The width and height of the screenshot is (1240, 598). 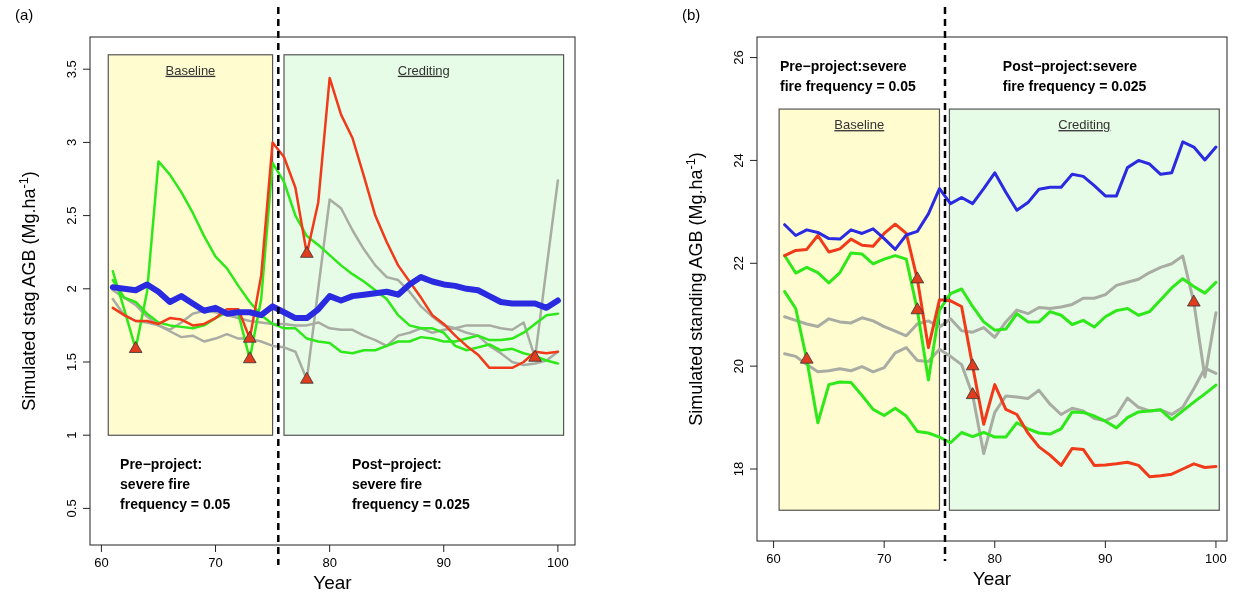 I want to click on y-tick-label: 1, so click(x=71, y=435).